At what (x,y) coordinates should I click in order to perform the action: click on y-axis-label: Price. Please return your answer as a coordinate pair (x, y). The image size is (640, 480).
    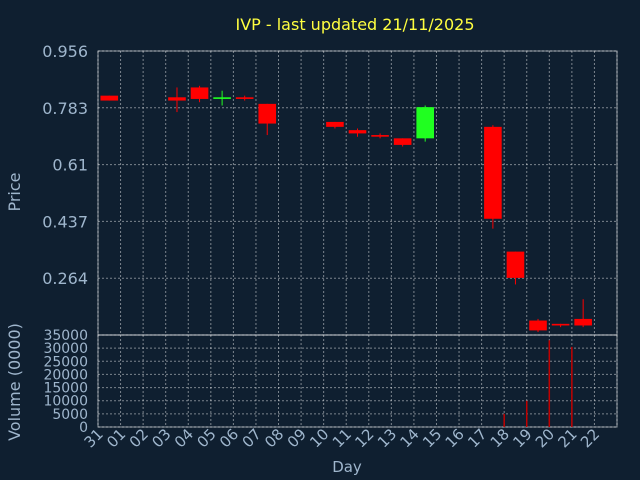
    Looking at the image, I should click on (14, 191).